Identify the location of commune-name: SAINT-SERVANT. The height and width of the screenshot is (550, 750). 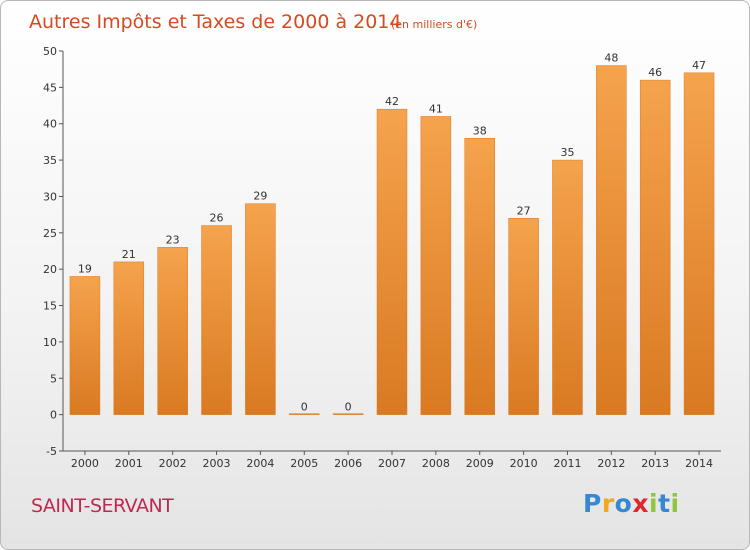
(102, 506).